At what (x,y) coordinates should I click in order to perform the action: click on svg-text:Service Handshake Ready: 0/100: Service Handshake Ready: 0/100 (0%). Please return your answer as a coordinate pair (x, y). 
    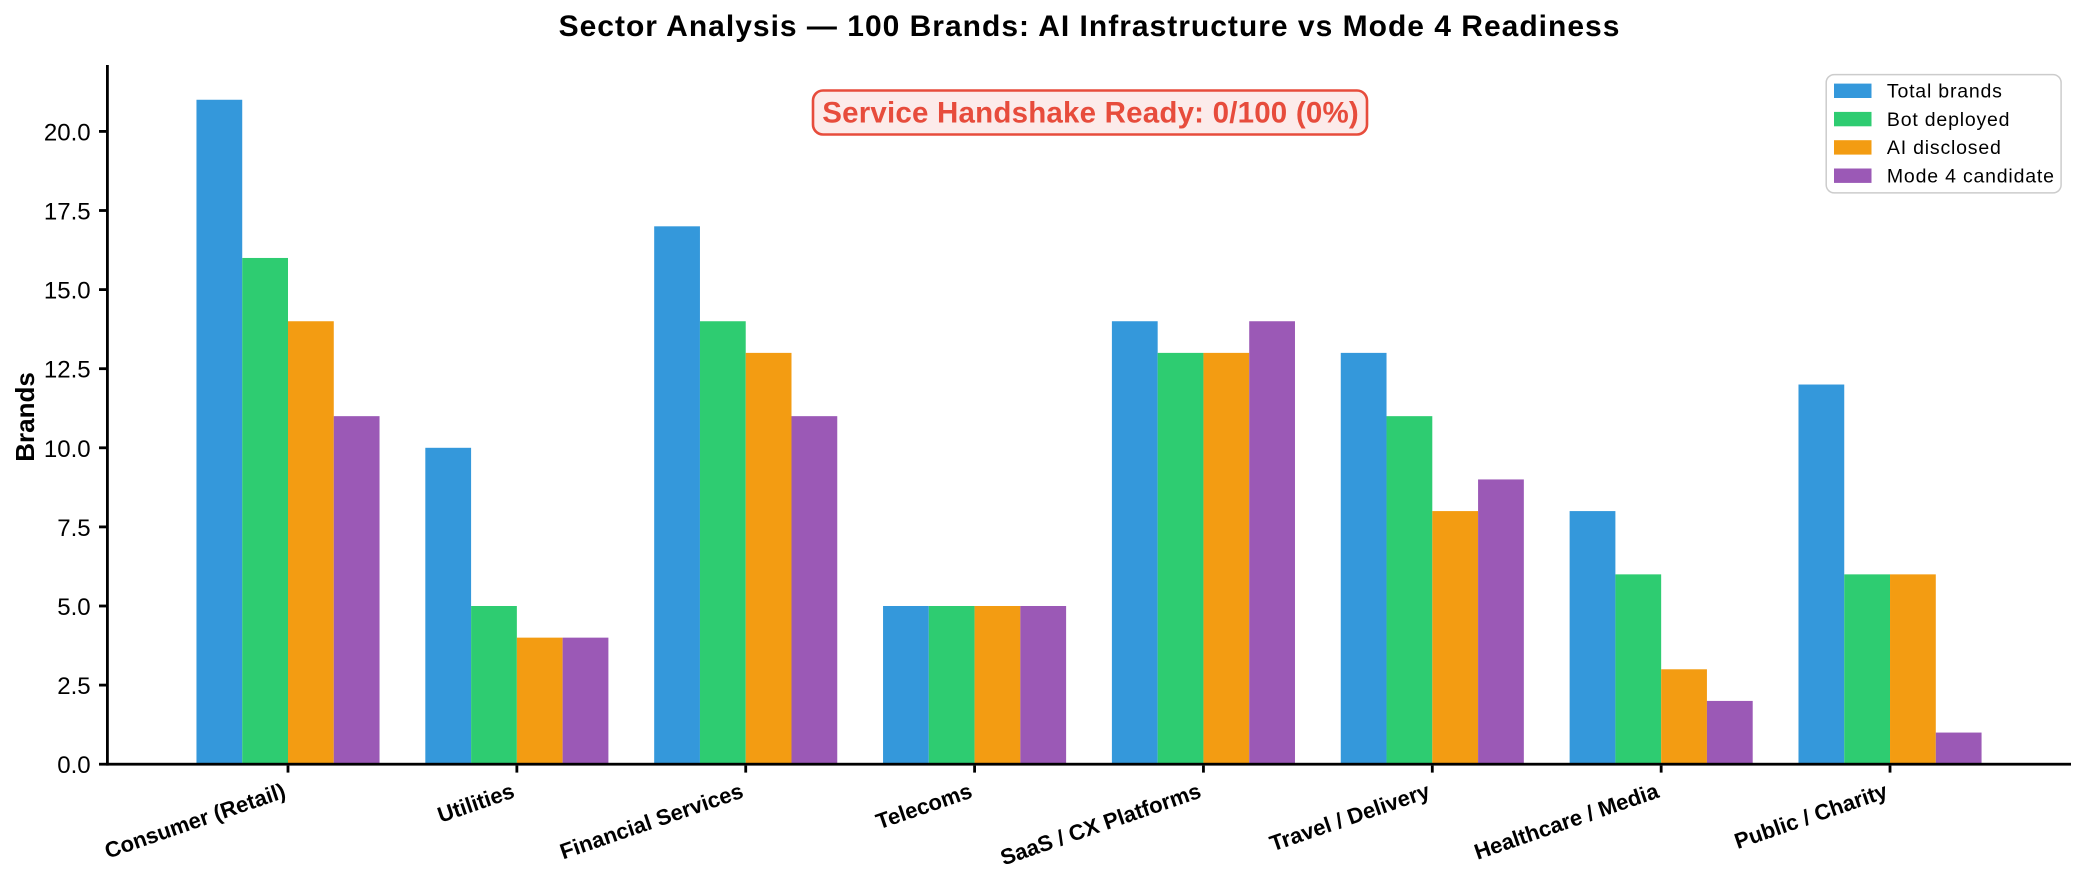
    Looking at the image, I should click on (1090, 113).